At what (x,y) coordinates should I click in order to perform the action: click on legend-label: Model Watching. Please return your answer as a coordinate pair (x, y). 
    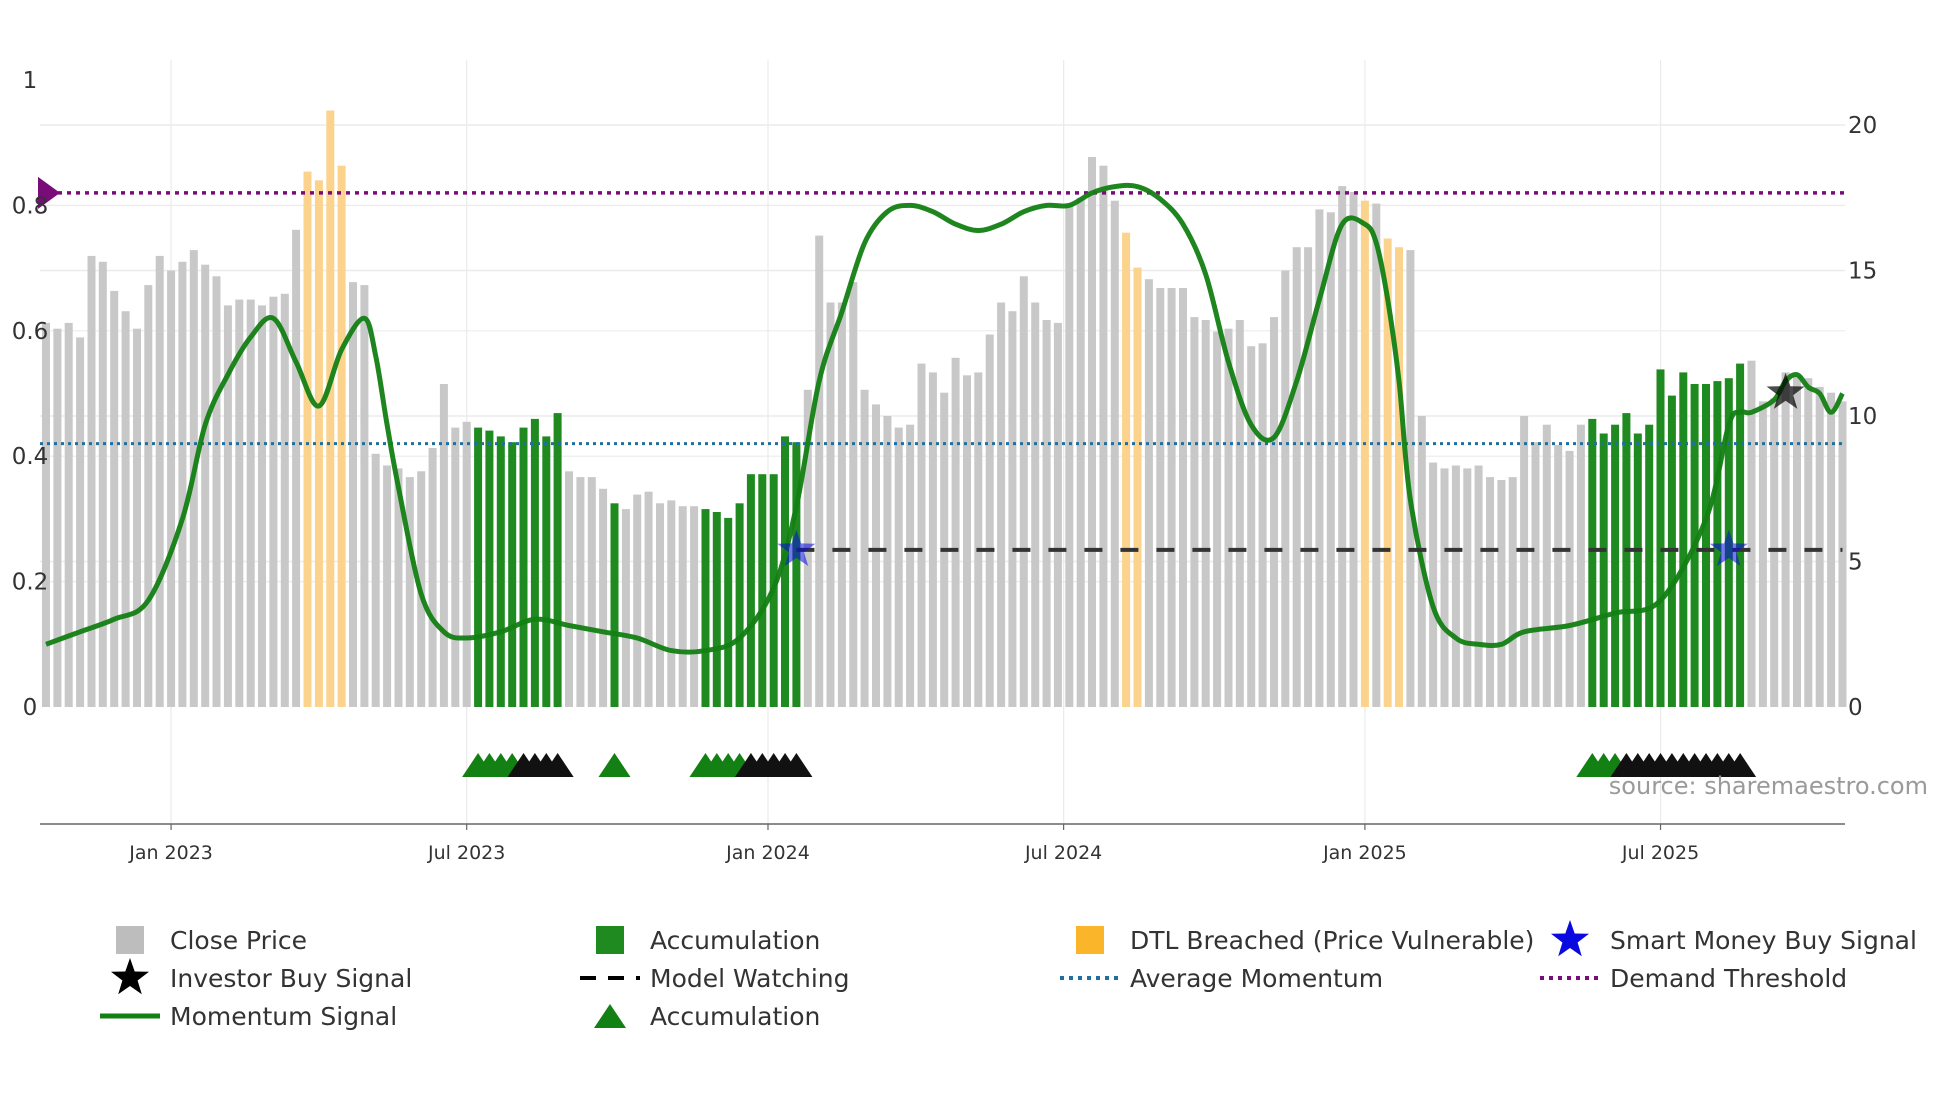
    Looking at the image, I should click on (750, 978).